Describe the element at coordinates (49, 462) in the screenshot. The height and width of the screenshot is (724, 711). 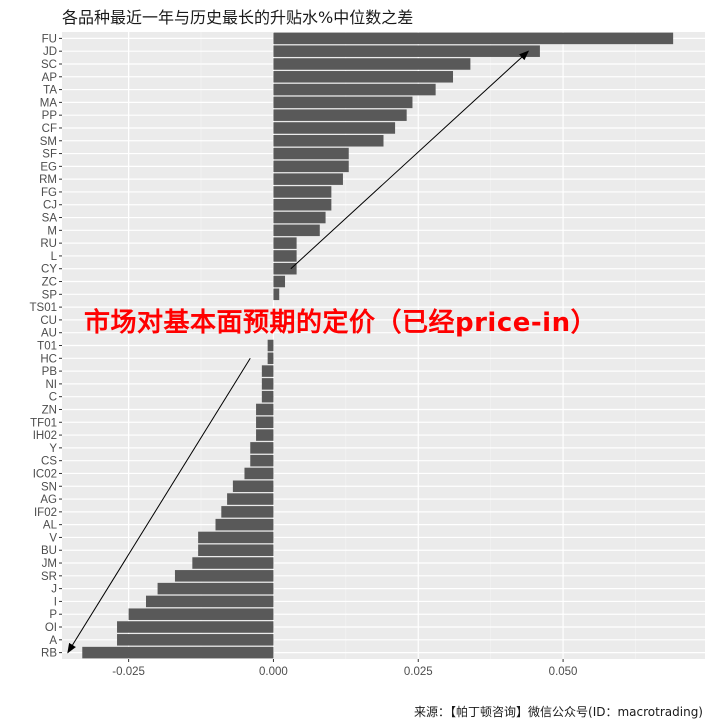
I see `y-tick-label: CS` at that location.